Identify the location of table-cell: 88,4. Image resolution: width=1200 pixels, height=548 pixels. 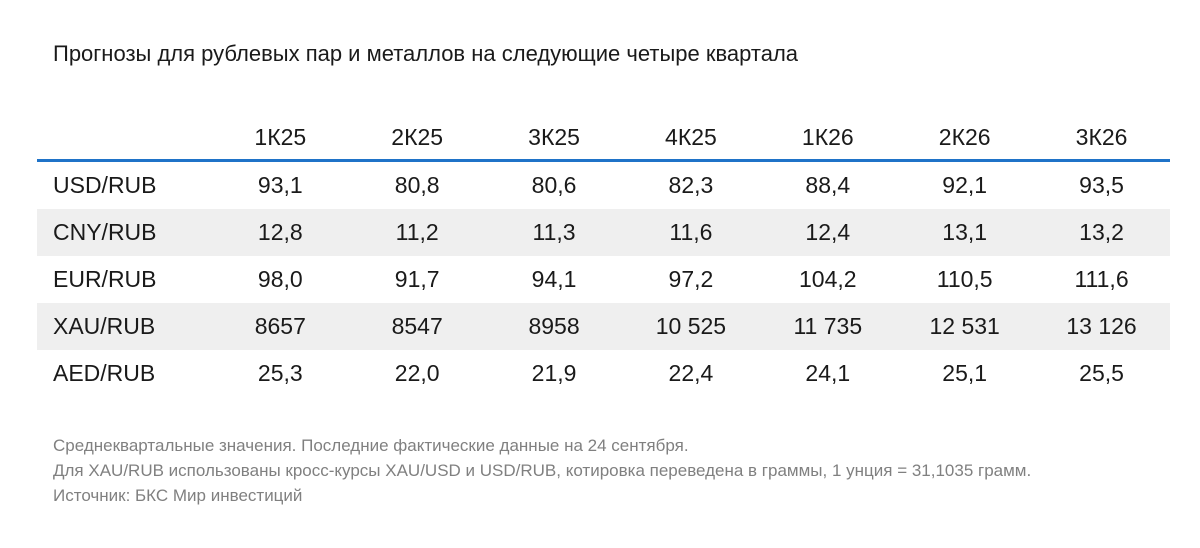
(828, 185).